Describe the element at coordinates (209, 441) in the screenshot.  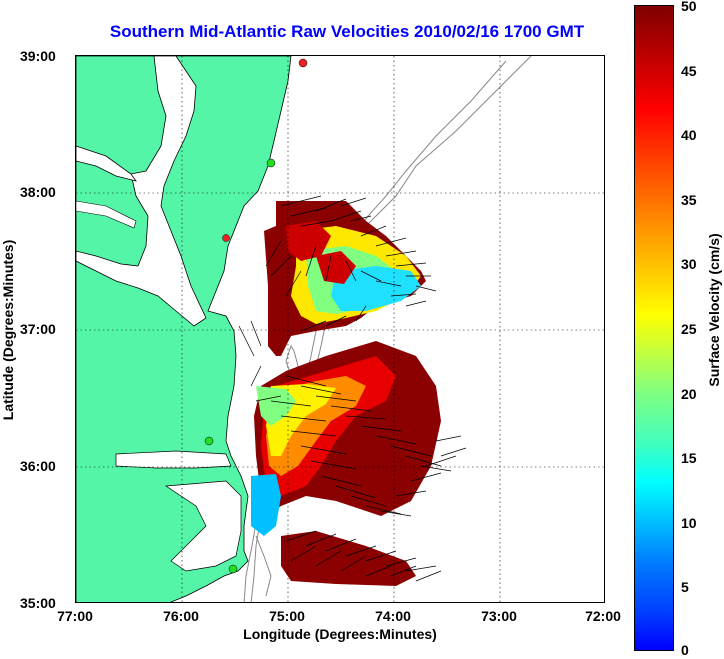
I see `radar-station-duck` at that location.